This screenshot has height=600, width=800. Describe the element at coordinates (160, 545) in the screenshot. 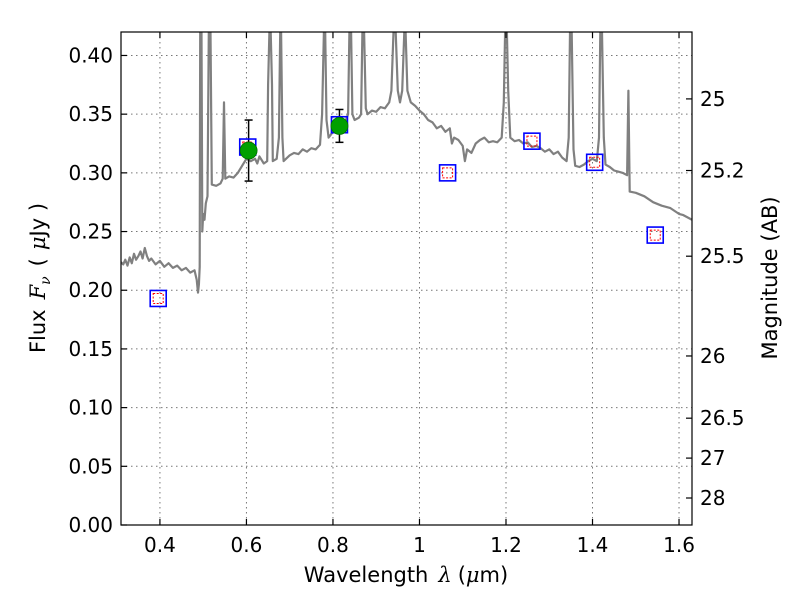

I see `x-tick-label: 0.4` at that location.